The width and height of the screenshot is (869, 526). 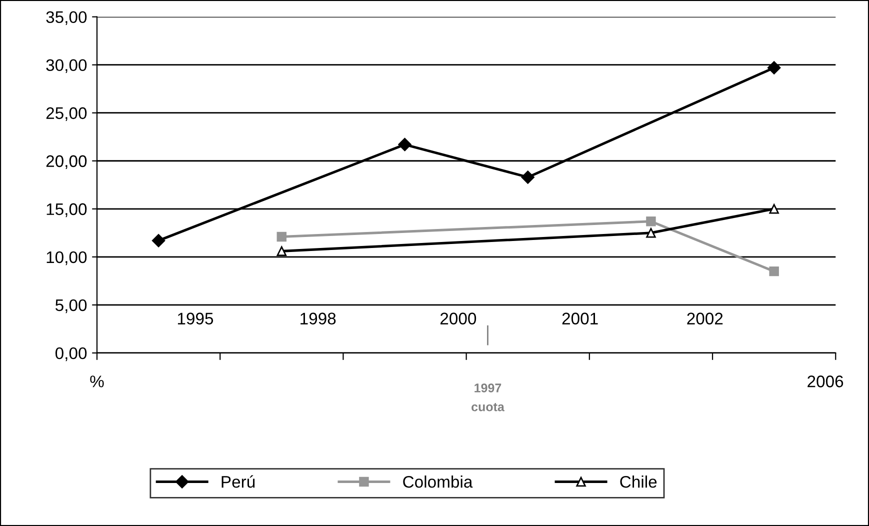 What do you see at coordinates (66, 258) in the screenshot?
I see `y-tick-label: 10,00` at bounding box center [66, 258].